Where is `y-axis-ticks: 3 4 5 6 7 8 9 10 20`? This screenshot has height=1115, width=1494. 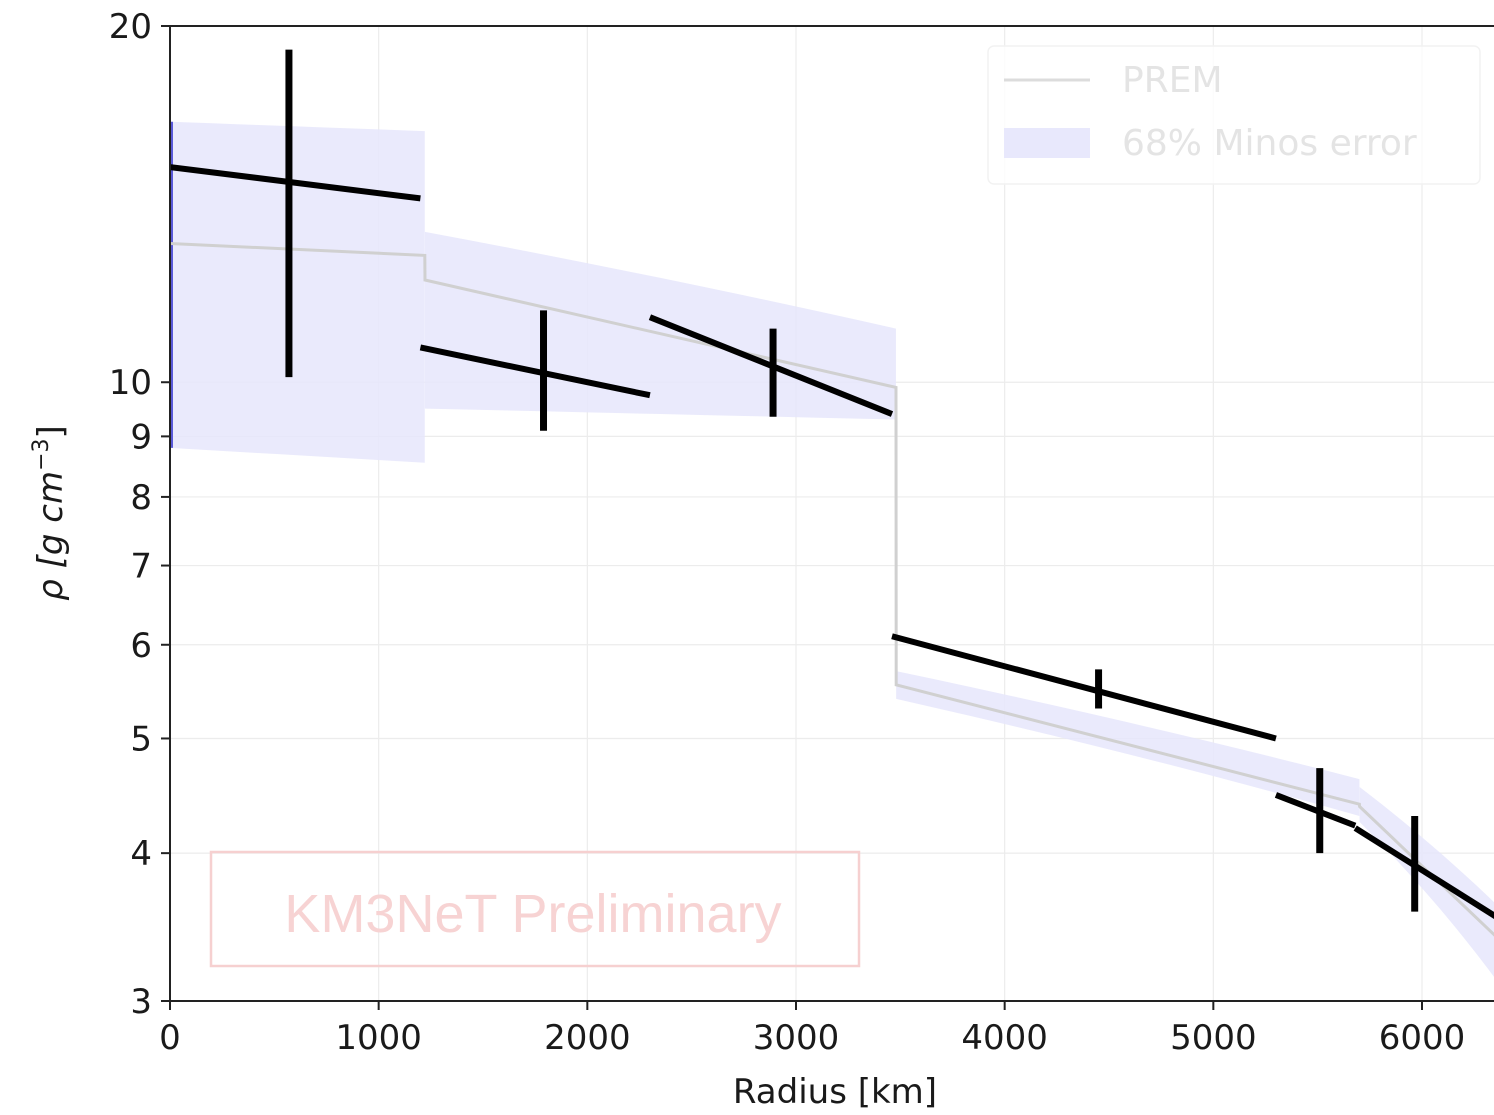
y-axis-ticks: 3 4 5 6 7 8 9 10 20 is located at coordinates (139, 514).